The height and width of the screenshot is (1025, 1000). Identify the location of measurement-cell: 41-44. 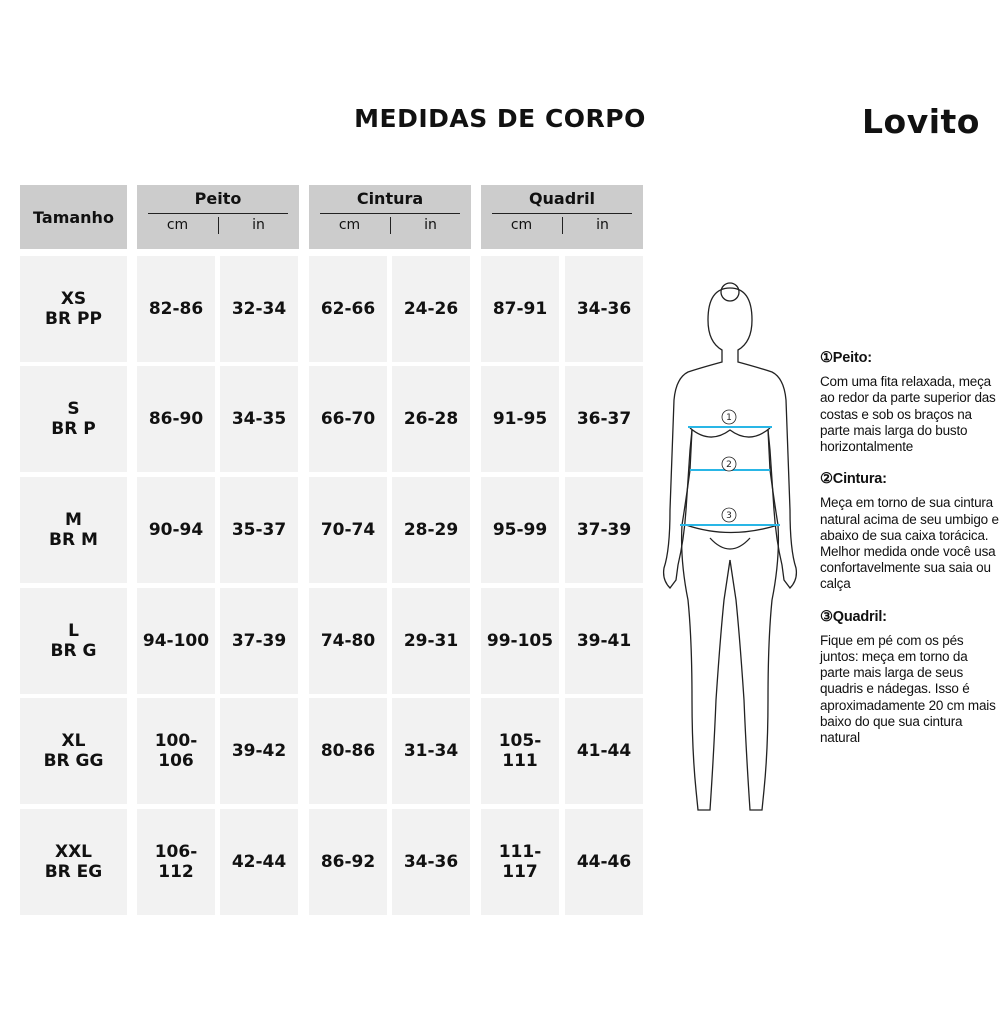
(604, 751).